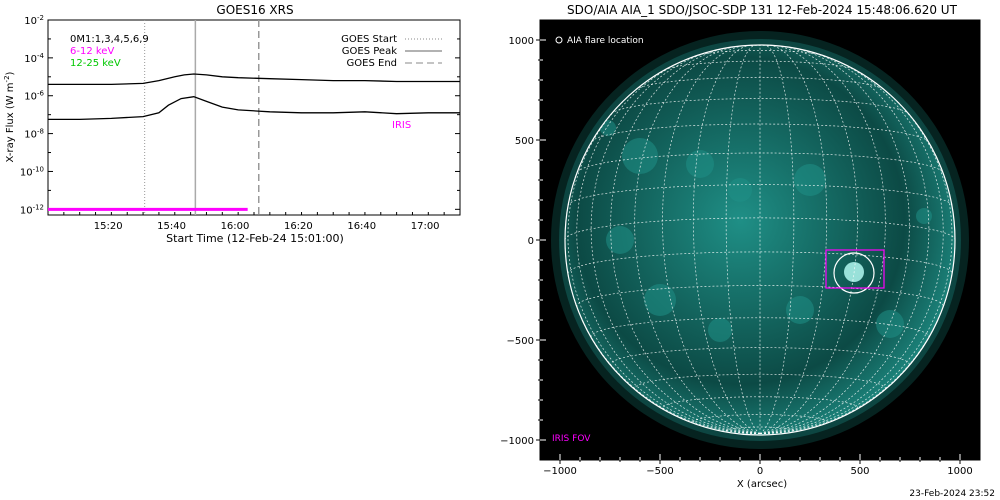 The image size is (1000, 500). Describe the element at coordinates (762, 484) in the screenshot. I see `aia-x-axis-label: X (arcsec)` at that location.